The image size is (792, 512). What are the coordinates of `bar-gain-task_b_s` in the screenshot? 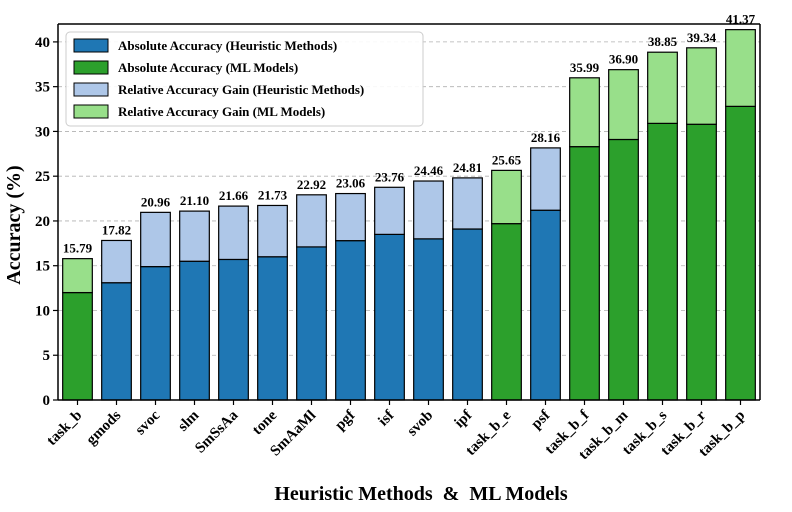 It's located at (662, 87).